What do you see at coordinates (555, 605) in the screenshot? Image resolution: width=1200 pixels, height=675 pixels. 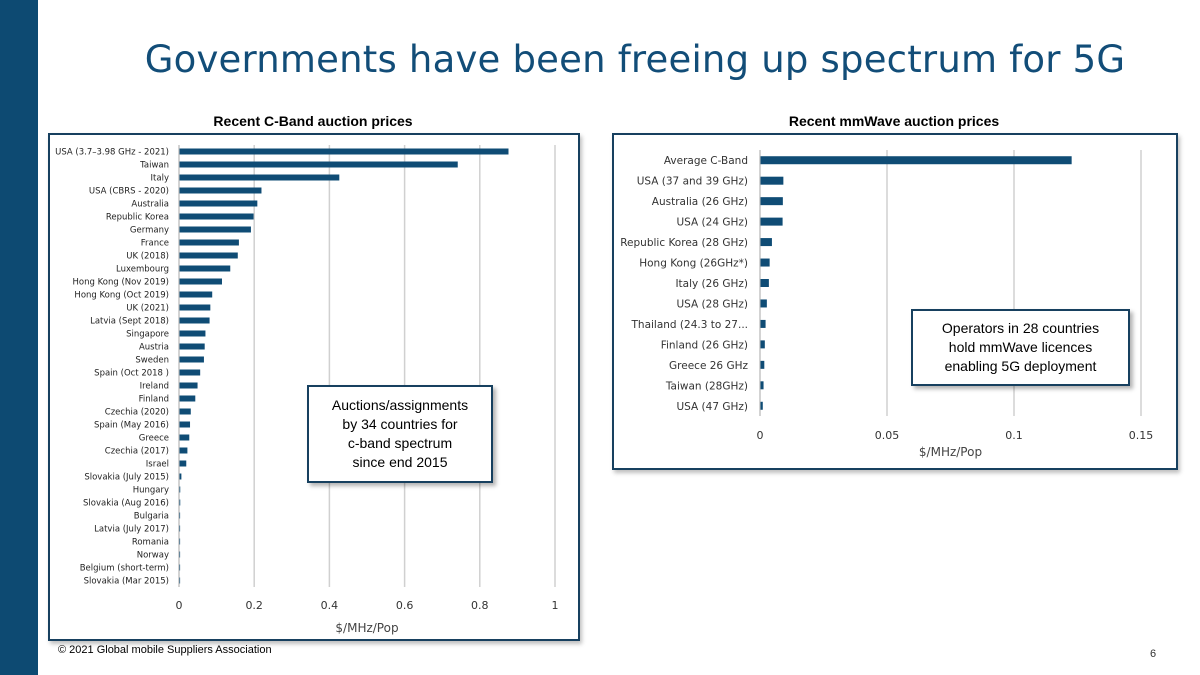 I see `cband-tick-label: 1` at bounding box center [555, 605].